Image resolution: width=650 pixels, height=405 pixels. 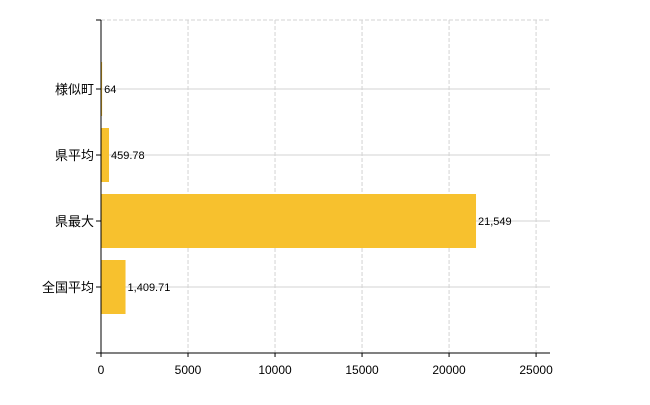 What do you see at coordinates (362, 370) in the screenshot?
I see `x-tick-label: 15000` at bounding box center [362, 370].